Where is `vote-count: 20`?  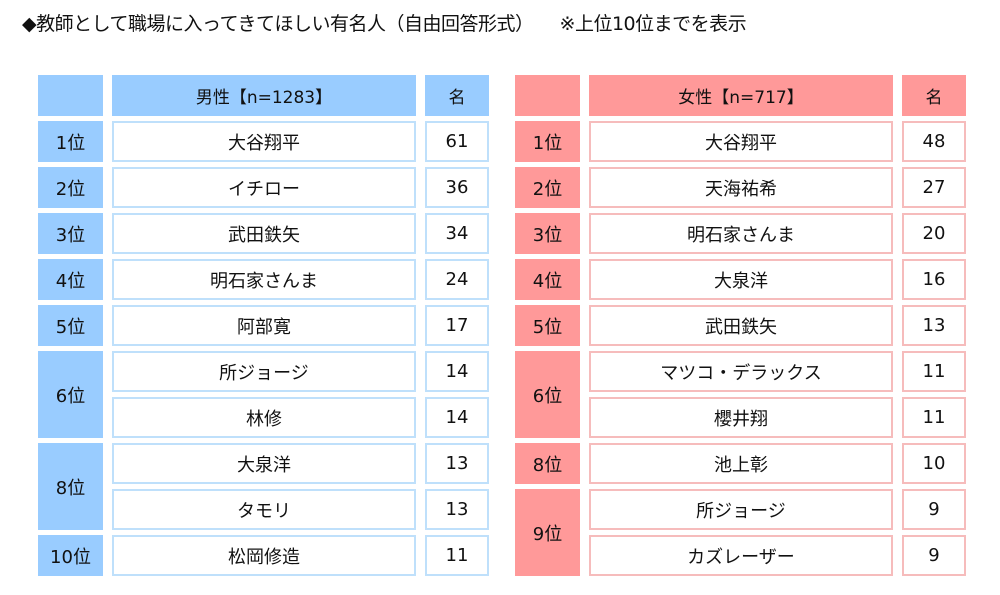 vote-count: 20 is located at coordinates (934, 233).